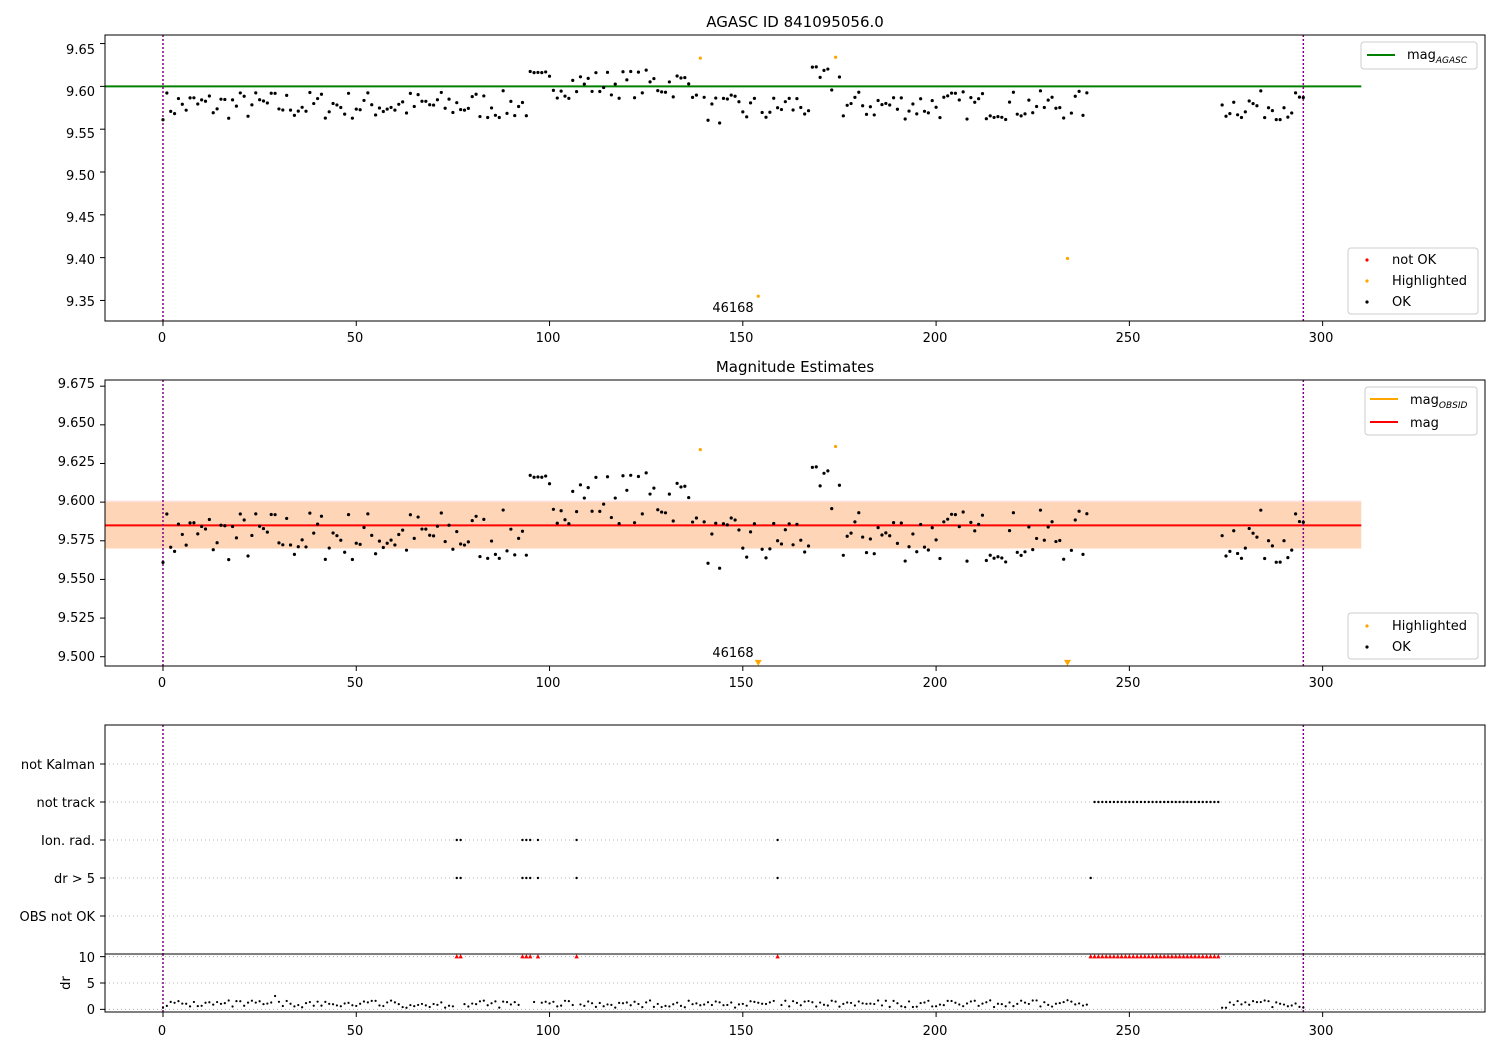  Describe the element at coordinates (758, 296) in the screenshot. I see `highlighted-point` at that location.